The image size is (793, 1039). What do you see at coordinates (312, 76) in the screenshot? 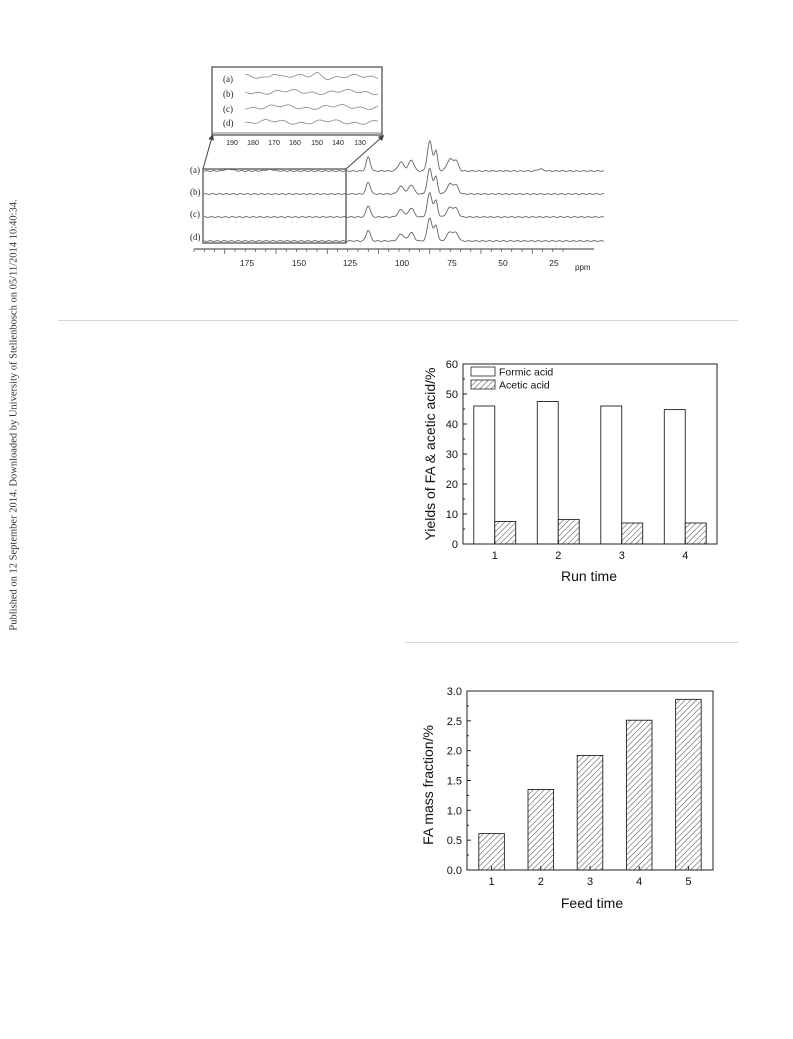
I see `inset-trace-a` at bounding box center [312, 76].